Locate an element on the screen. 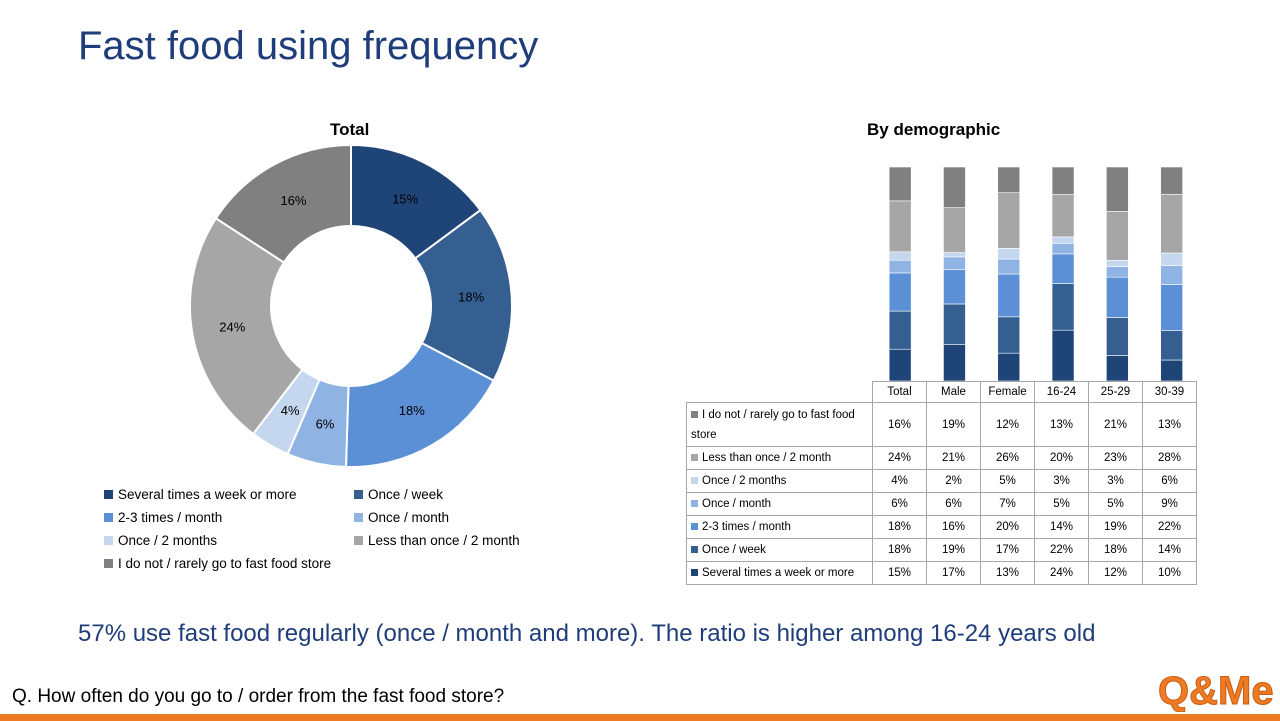 This screenshot has height=721, width=1280. legend-item: Once / week is located at coordinates (459, 494).